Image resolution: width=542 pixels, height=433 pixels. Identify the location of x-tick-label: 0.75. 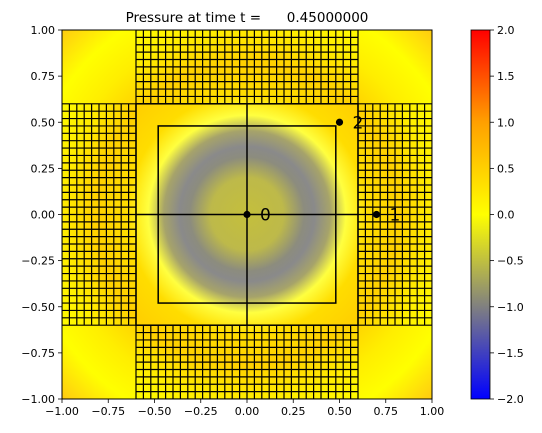
(386, 411).